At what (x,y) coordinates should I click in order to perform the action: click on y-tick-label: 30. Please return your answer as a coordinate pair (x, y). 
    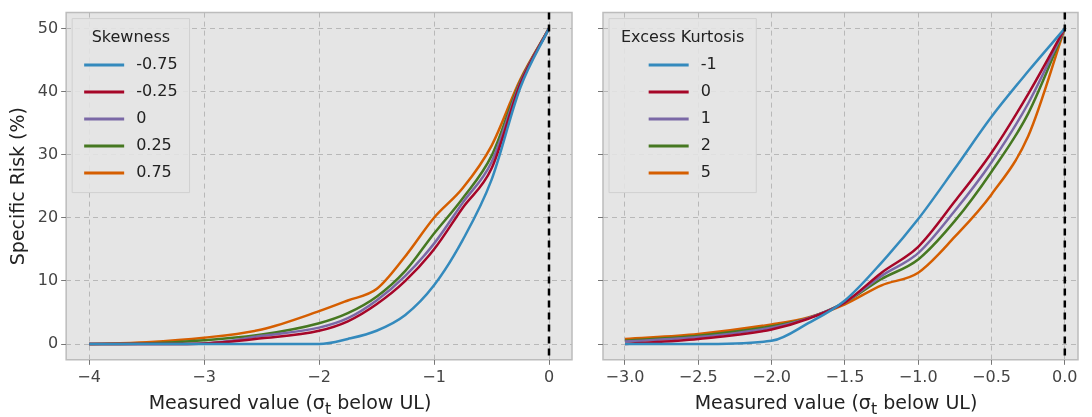
    Looking at the image, I should click on (48, 153).